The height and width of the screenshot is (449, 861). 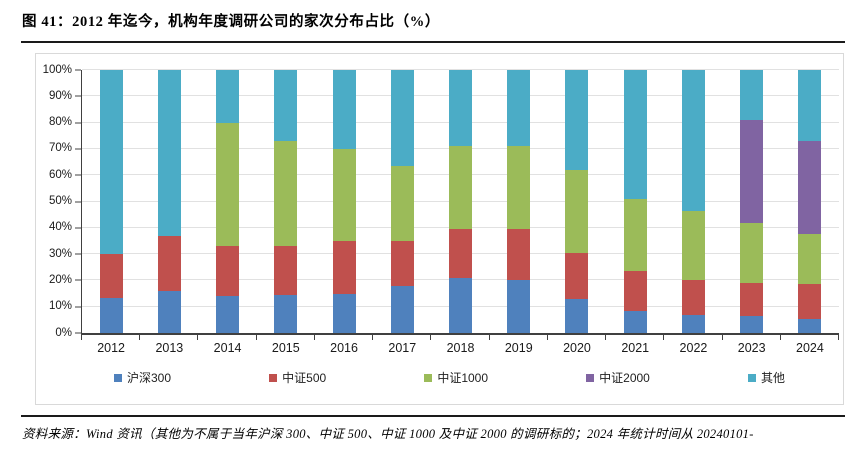 What do you see at coordinates (810, 301) in the screenshot?
I see `bar-segment-2024-中证500` at bounding box center [810, 301].